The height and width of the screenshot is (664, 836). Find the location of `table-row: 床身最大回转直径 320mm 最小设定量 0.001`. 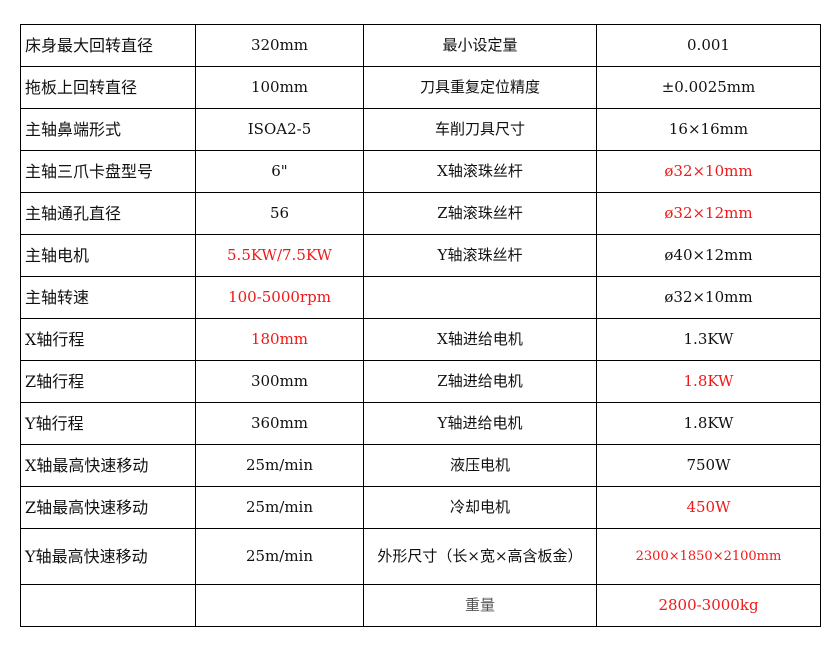

table-row: 床身最大回转直径 320mm 最小设定量 0.001 is located at coordinates (420, 45).